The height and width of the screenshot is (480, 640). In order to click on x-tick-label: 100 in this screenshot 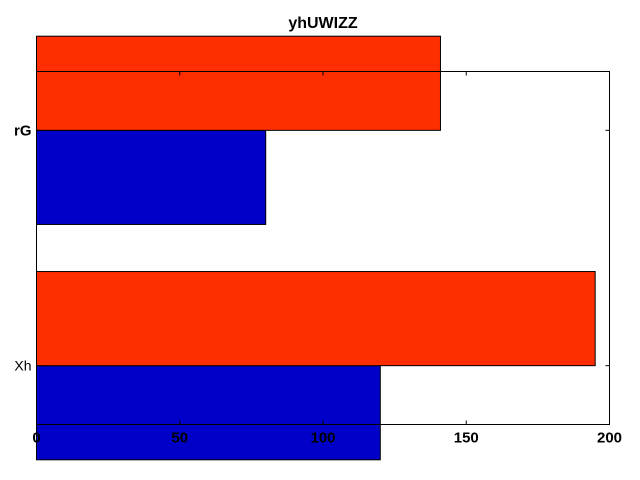, I will do `click(322, 438)`.